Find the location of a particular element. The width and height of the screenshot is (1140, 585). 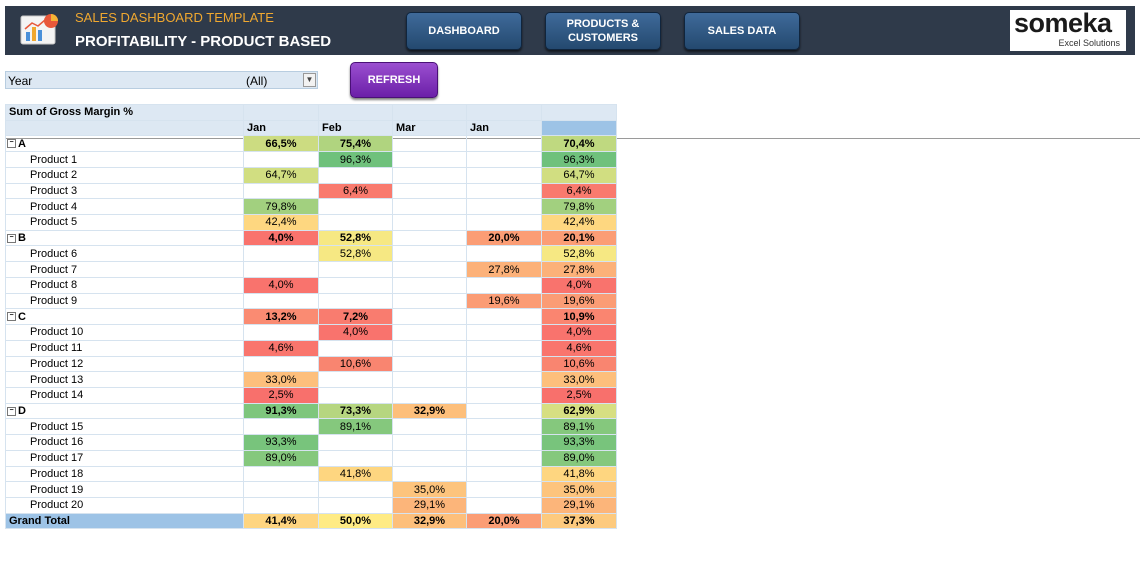

row-label: Product 1 is located at coordinates (54, 159).